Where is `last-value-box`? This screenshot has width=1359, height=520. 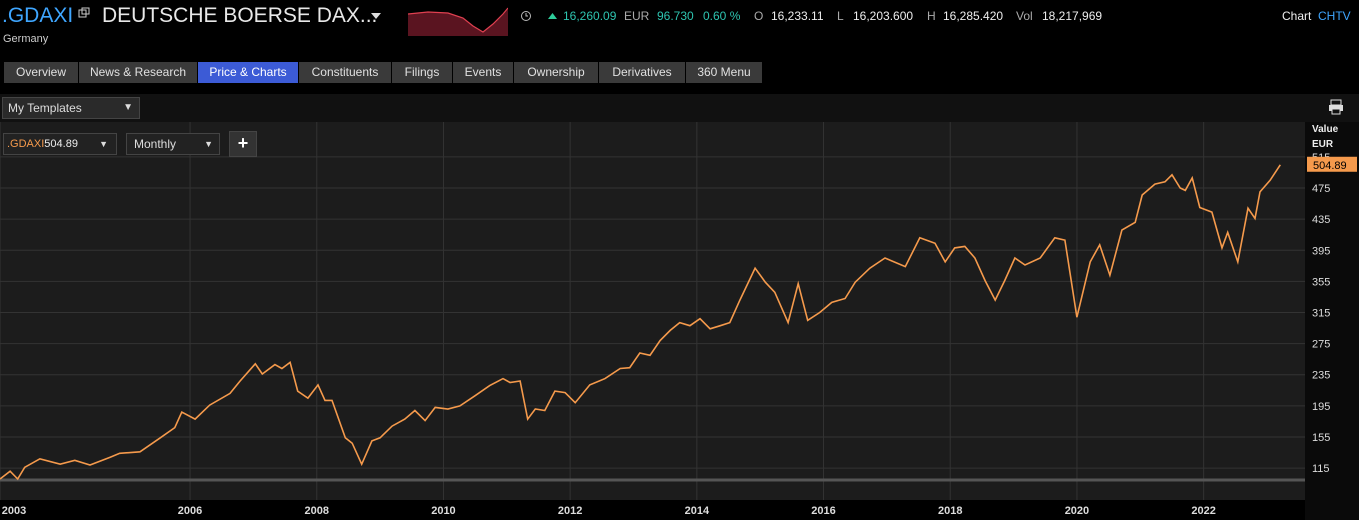
last-value-box is located at coordinates (1332, 164).